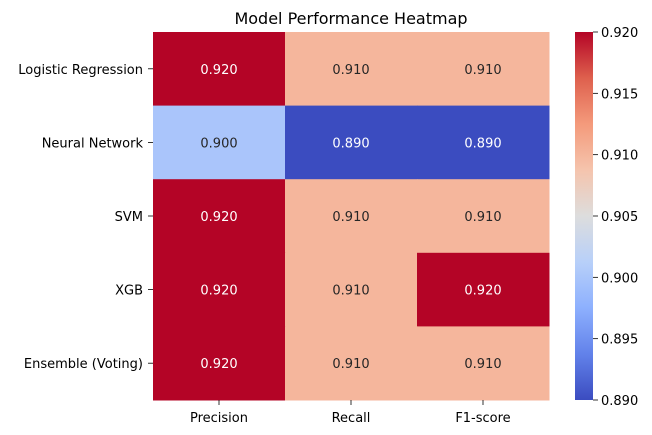 This screenshot has height=435, width=652. Describe the element at coordinates (584, 216) in the screenshot. I see `colorbar-gradient` at that location.